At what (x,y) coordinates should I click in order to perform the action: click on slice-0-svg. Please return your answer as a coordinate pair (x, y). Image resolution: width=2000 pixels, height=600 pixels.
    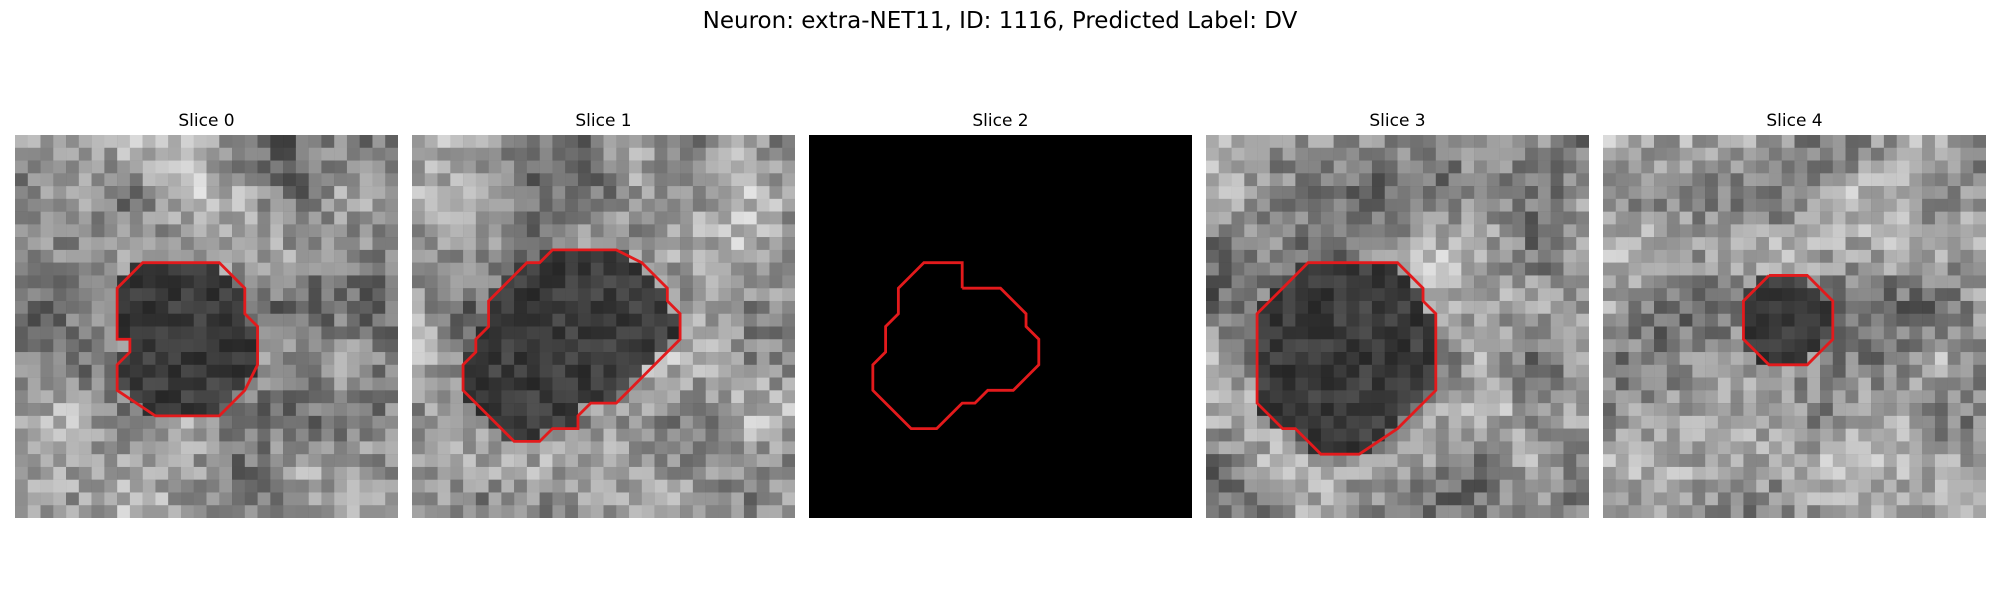
    Looking at the image, I should click on (206, 326).